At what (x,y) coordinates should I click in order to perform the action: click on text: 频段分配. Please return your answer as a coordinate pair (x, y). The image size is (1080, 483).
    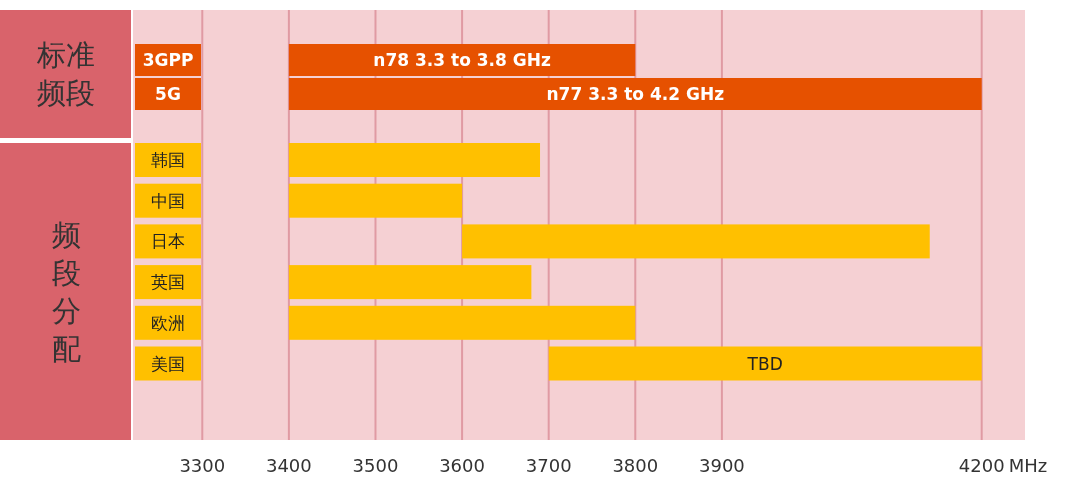
    Looking at the image, I should click on (66, 291).